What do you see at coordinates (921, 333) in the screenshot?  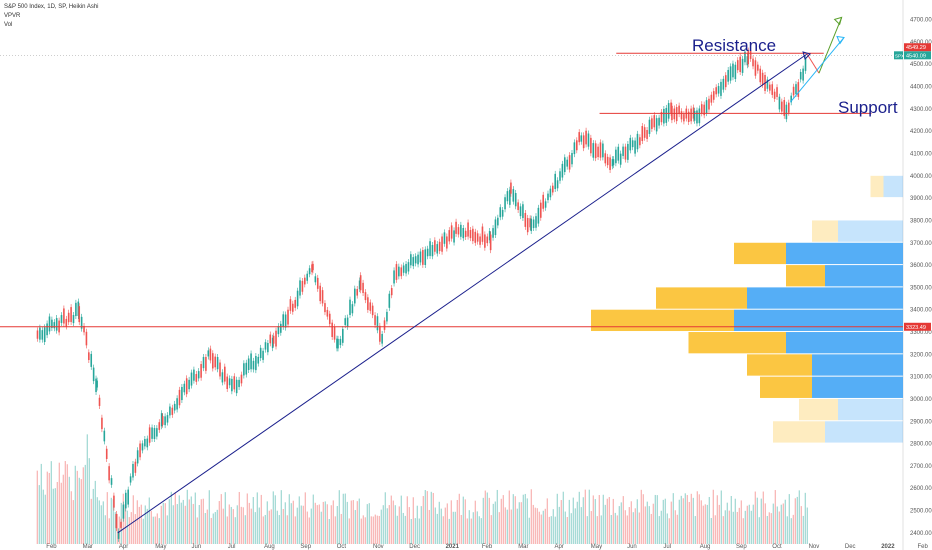 I see `y-tick-label: 3300.00` at bounding box center [921, 333].